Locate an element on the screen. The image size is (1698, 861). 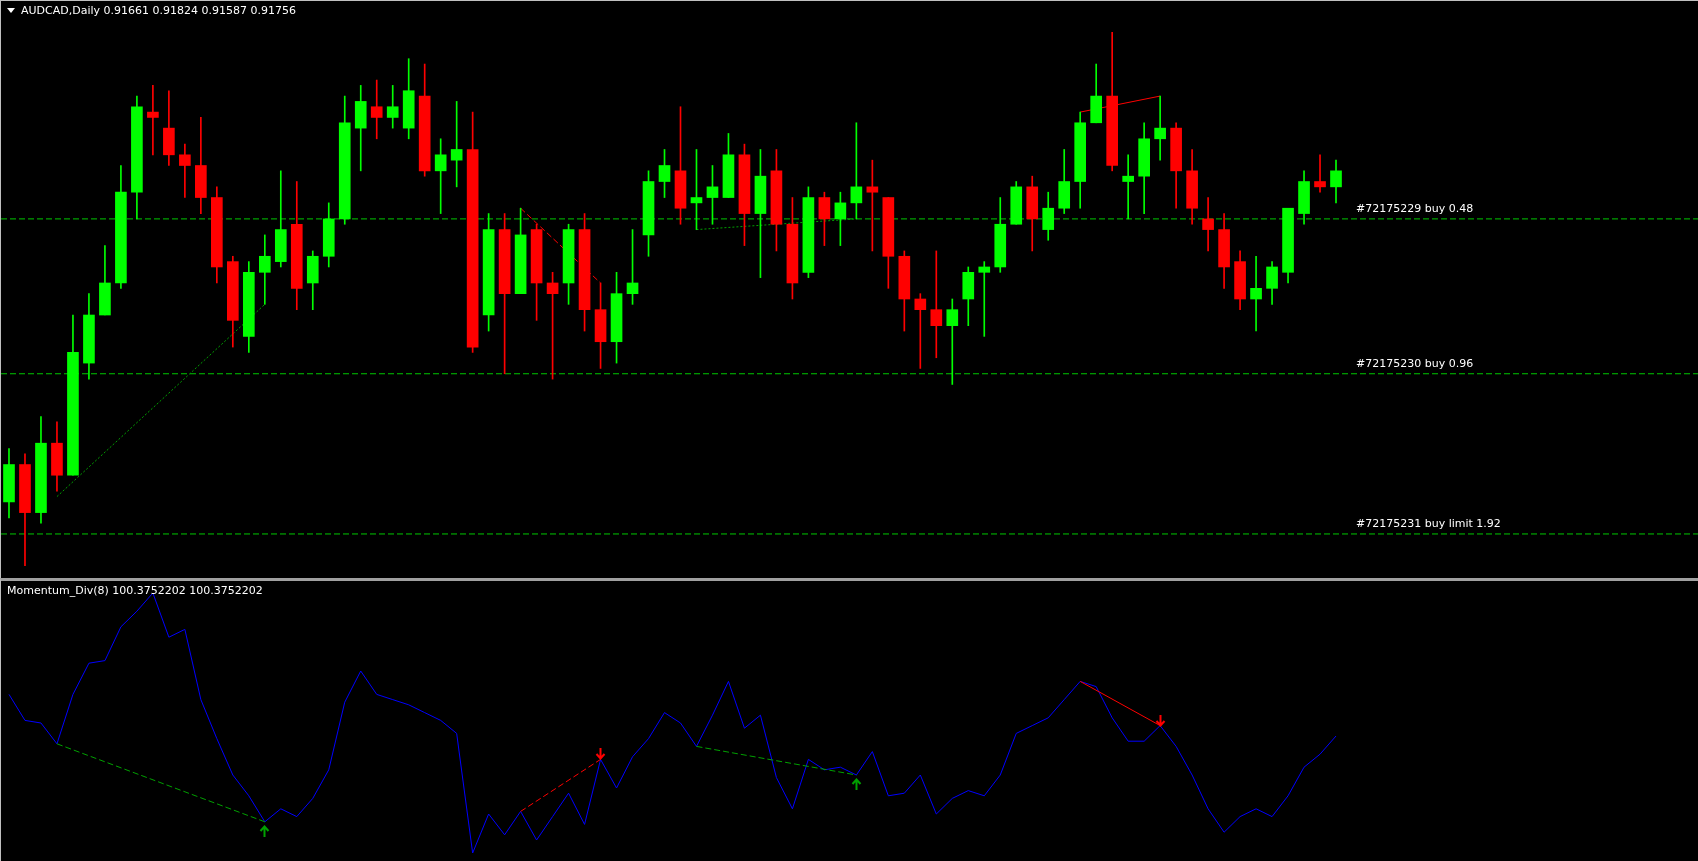
chart-title: Momentum_Div(8) 100.3752202 100.3752202 is located at coordinates (135, 590).